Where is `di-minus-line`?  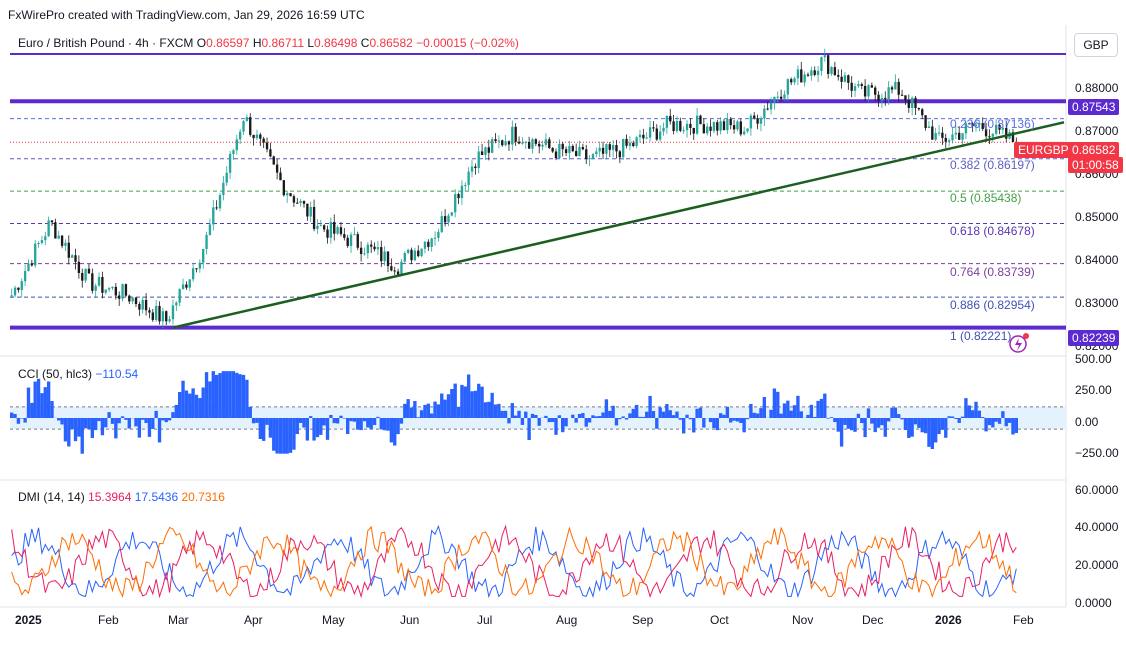
di-minus-line is located at coordinates (514, 561).